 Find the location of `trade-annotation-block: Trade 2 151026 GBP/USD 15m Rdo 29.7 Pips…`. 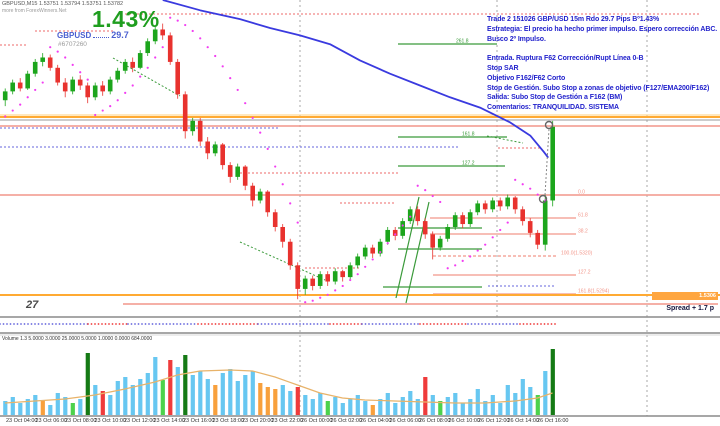

trade-annotation-block: Trade 2 151026 GBP/USD 15m Rdo 29.7 Pips… is located at coordinates (603, 64).